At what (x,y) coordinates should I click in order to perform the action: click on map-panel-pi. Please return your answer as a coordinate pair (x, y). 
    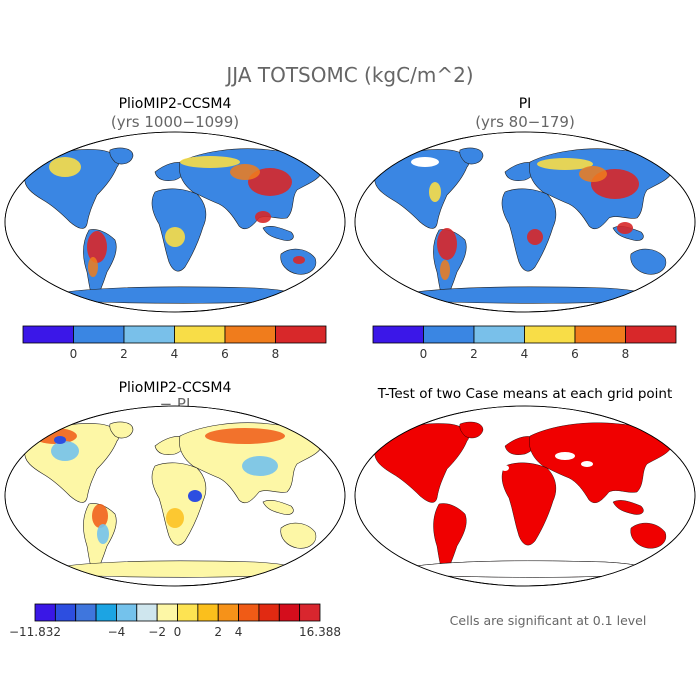
    Looking at the image, I should click on (525, 222).